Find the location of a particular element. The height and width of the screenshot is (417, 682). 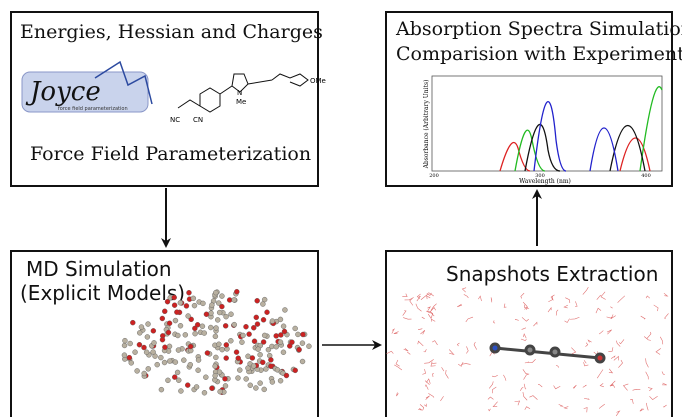

panel-title: Comparision with Experiments is located at coordinates (539, 54).